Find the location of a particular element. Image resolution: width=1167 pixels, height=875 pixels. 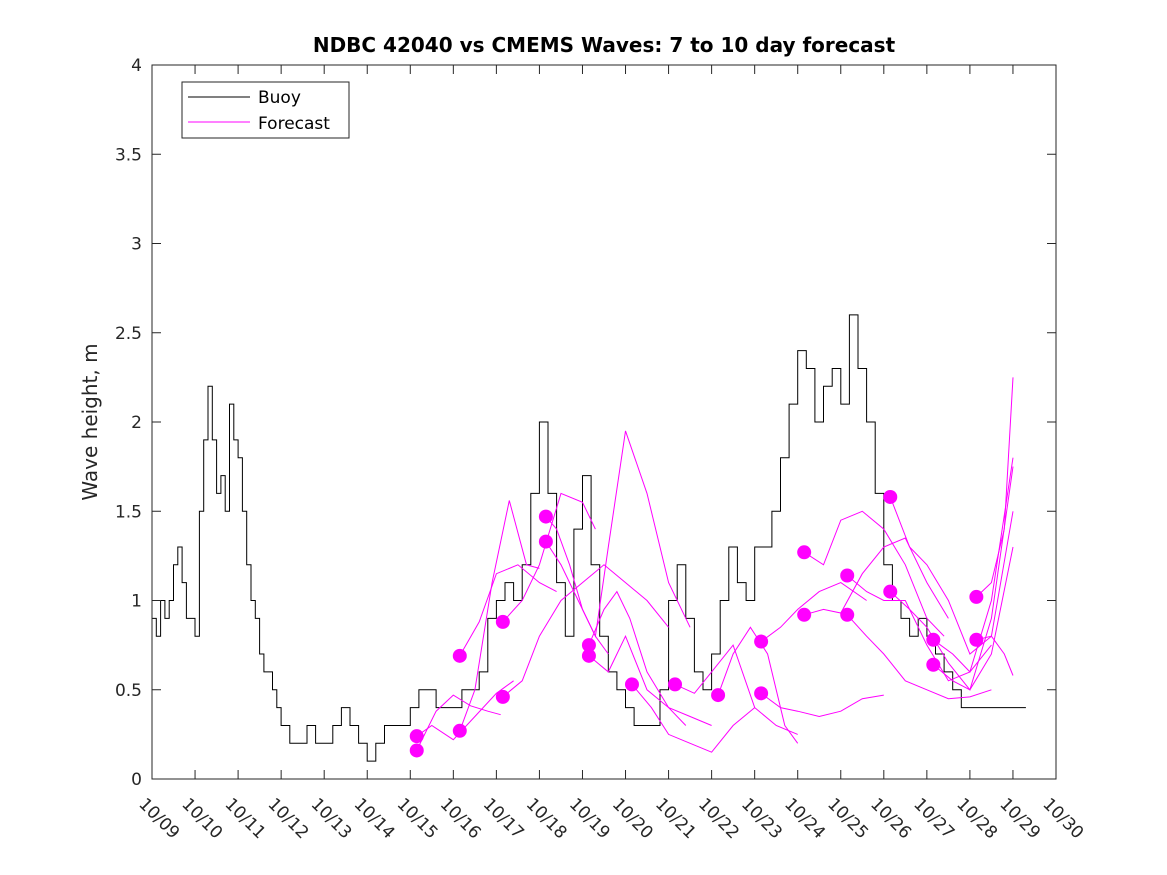

legend-forecast-label: Forecast is located at coordinates (294, 124).